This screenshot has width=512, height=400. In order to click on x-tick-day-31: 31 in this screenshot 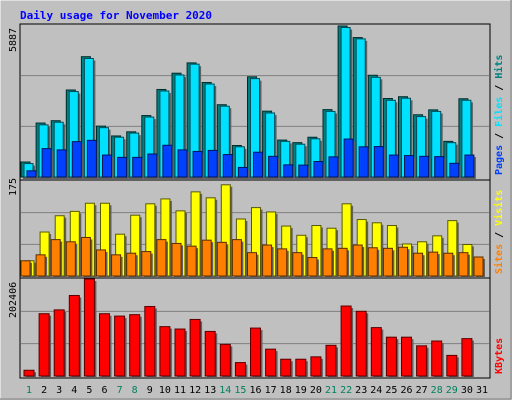, I will do `click(482, 390)`.